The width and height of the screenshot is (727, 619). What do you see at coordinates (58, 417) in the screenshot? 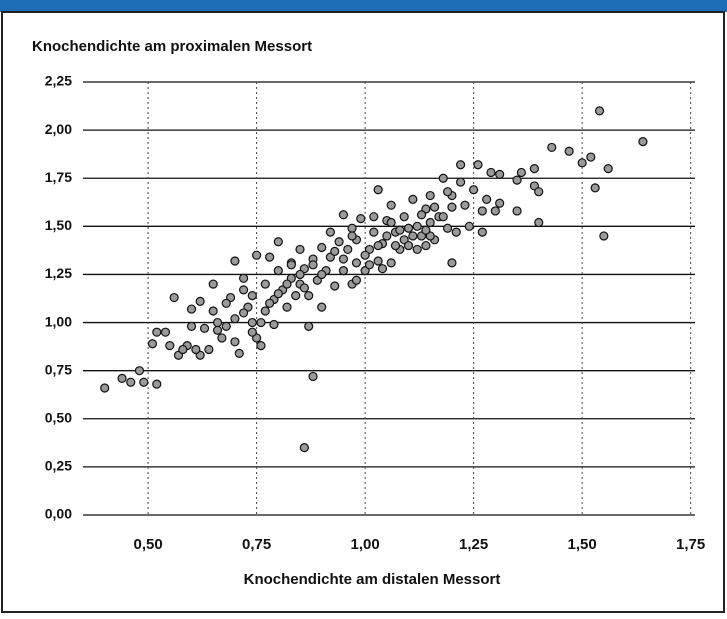
I see `y-tick-label: 0,50` at bounding box center [58, 417].